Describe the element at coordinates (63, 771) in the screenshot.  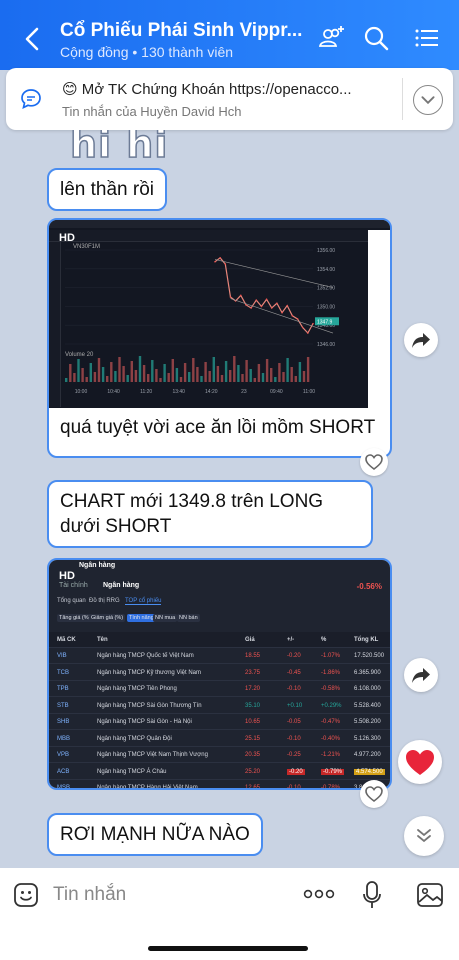
I see `cell-code: ACB` at that location.